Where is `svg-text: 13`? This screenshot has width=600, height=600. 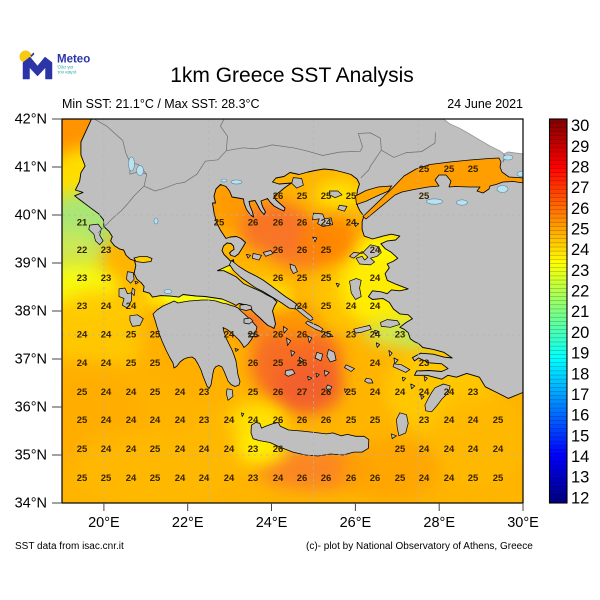
svg-text: 13 is located at coordinates (580, 478).